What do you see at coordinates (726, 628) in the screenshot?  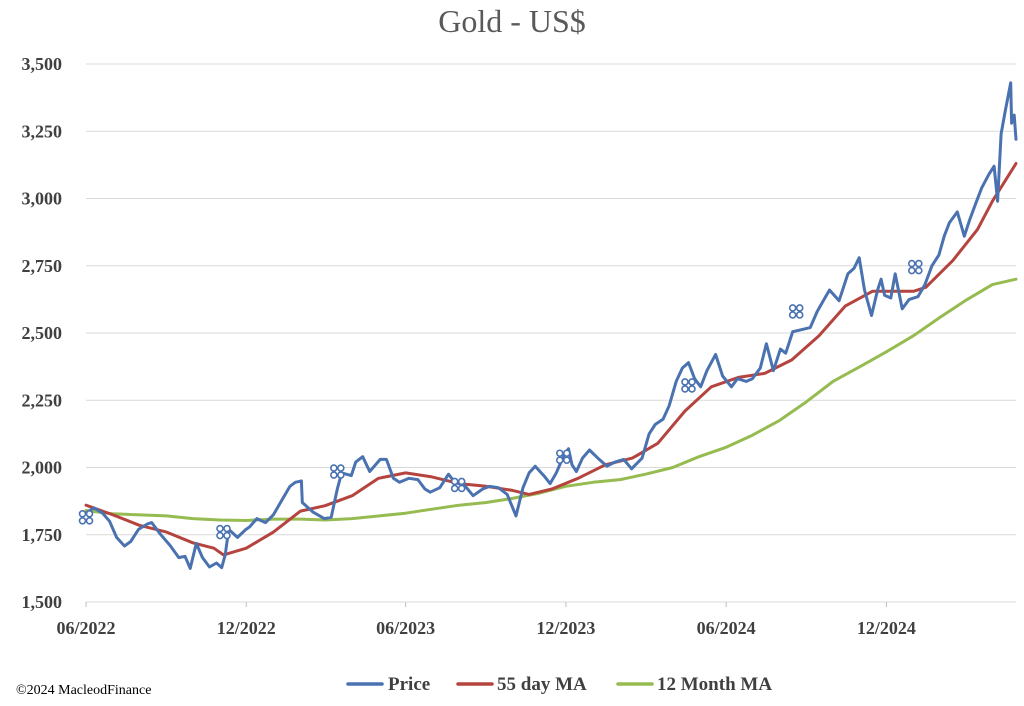 I see `x-tick-label: 06/2024` at bounding box center [726, 628].